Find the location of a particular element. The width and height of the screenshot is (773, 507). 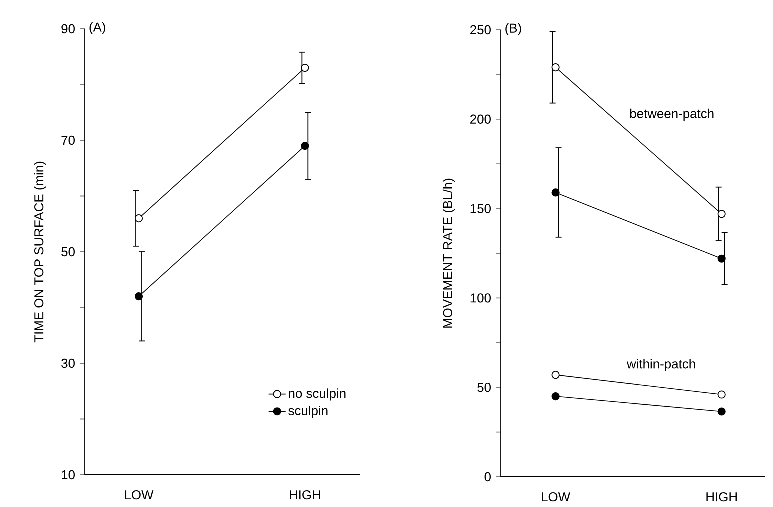

chart-title: (B) is located at coordinates (514, 29).